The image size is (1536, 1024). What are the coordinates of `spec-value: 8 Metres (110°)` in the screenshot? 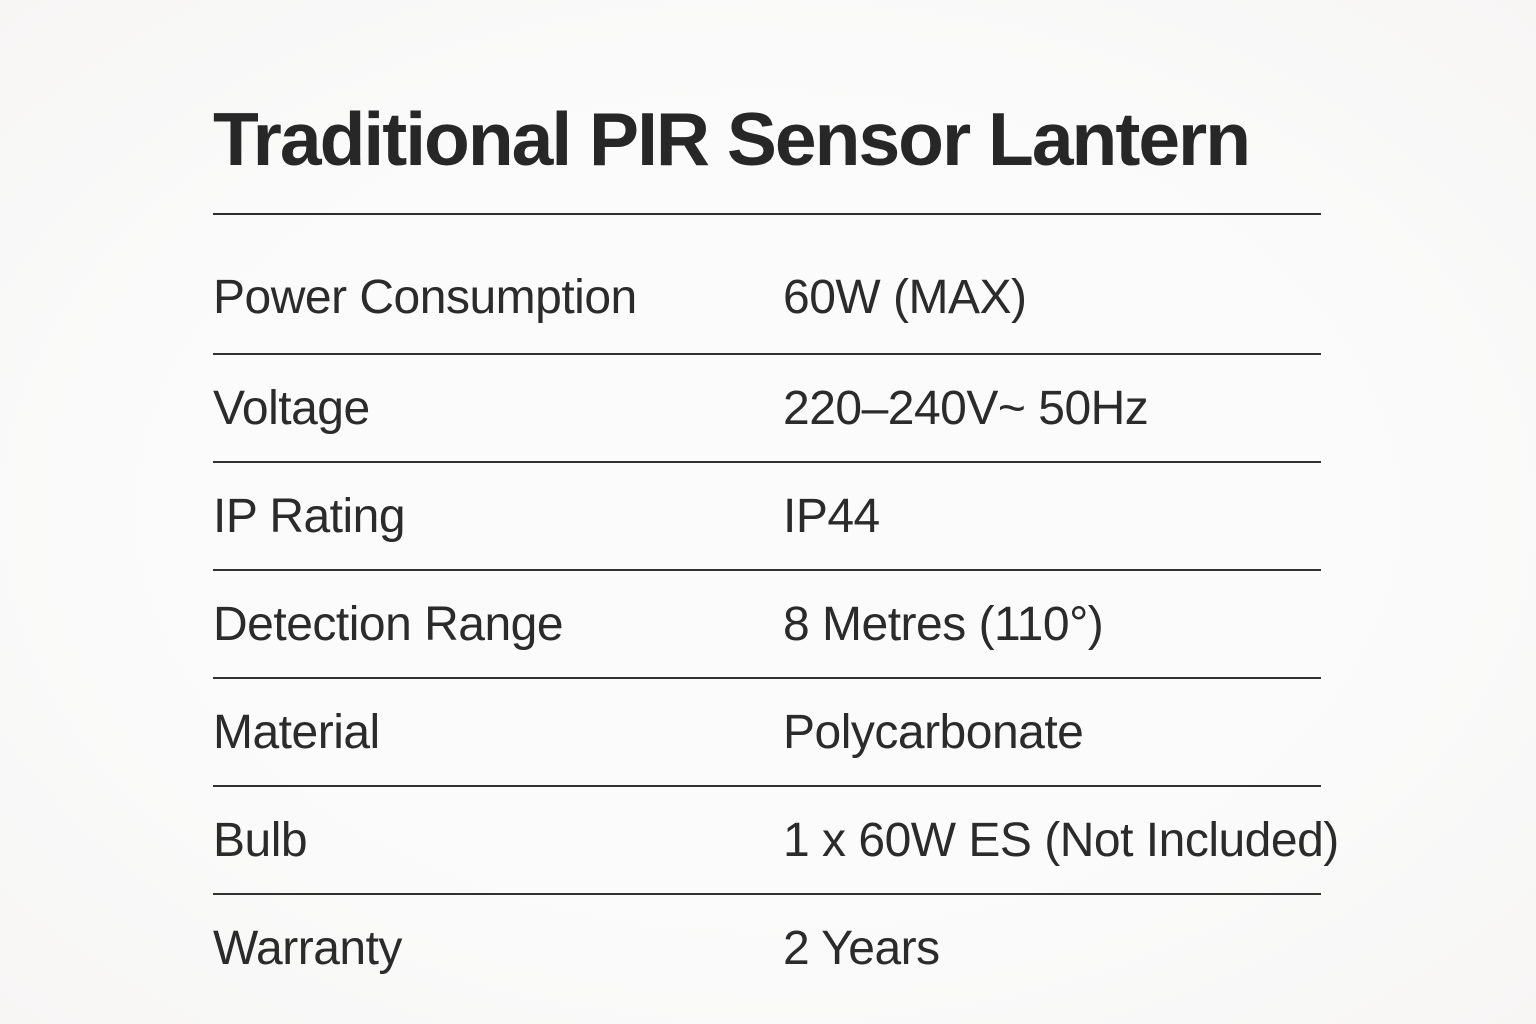 It's located at (943, 624).